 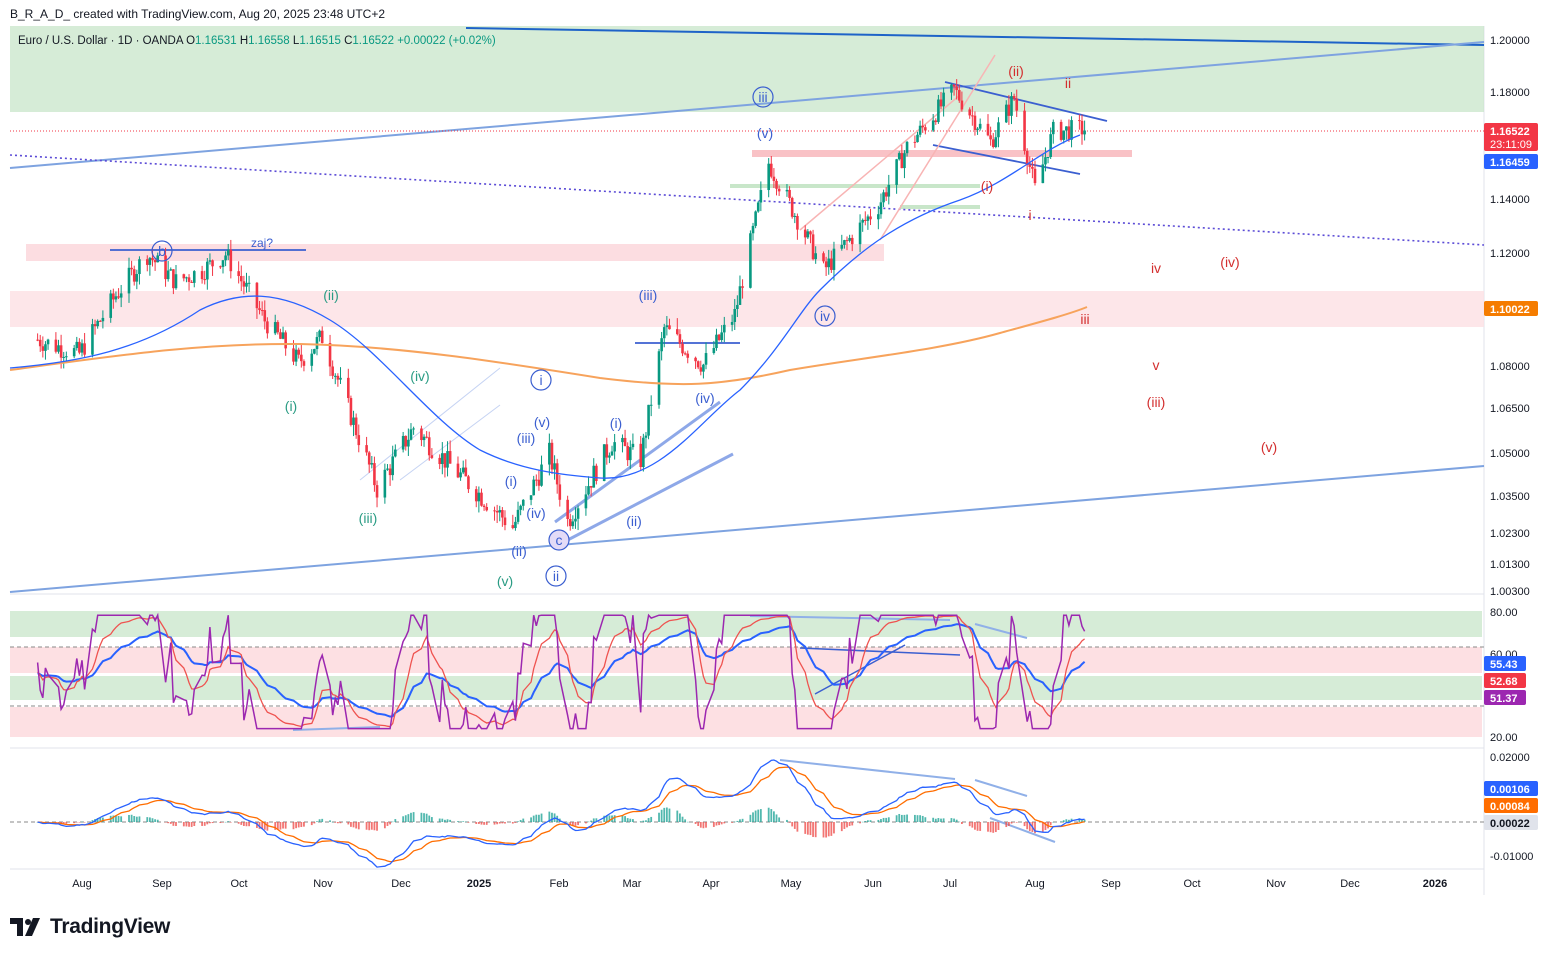 What do you see at coordinates (191, 41) in the screenshot?
I see `open-label: O` at bounding box center [191, 41].